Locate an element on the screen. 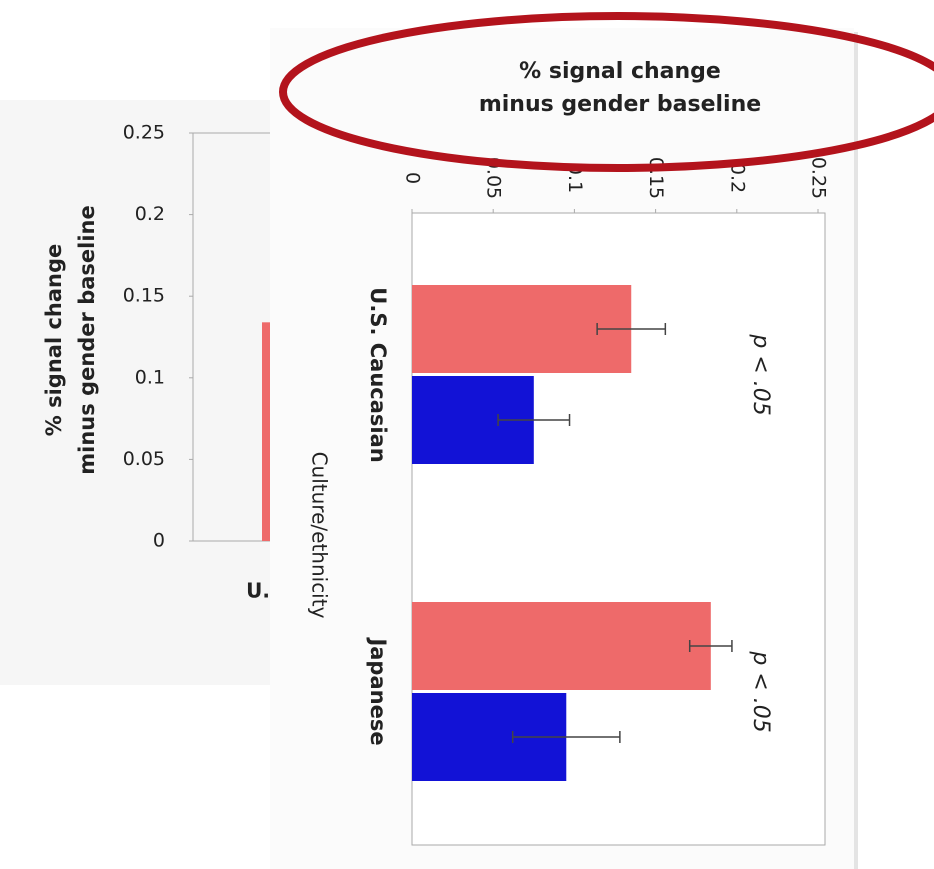  x-axis-label: minus gender baseline is located at coordinates (620, 104).